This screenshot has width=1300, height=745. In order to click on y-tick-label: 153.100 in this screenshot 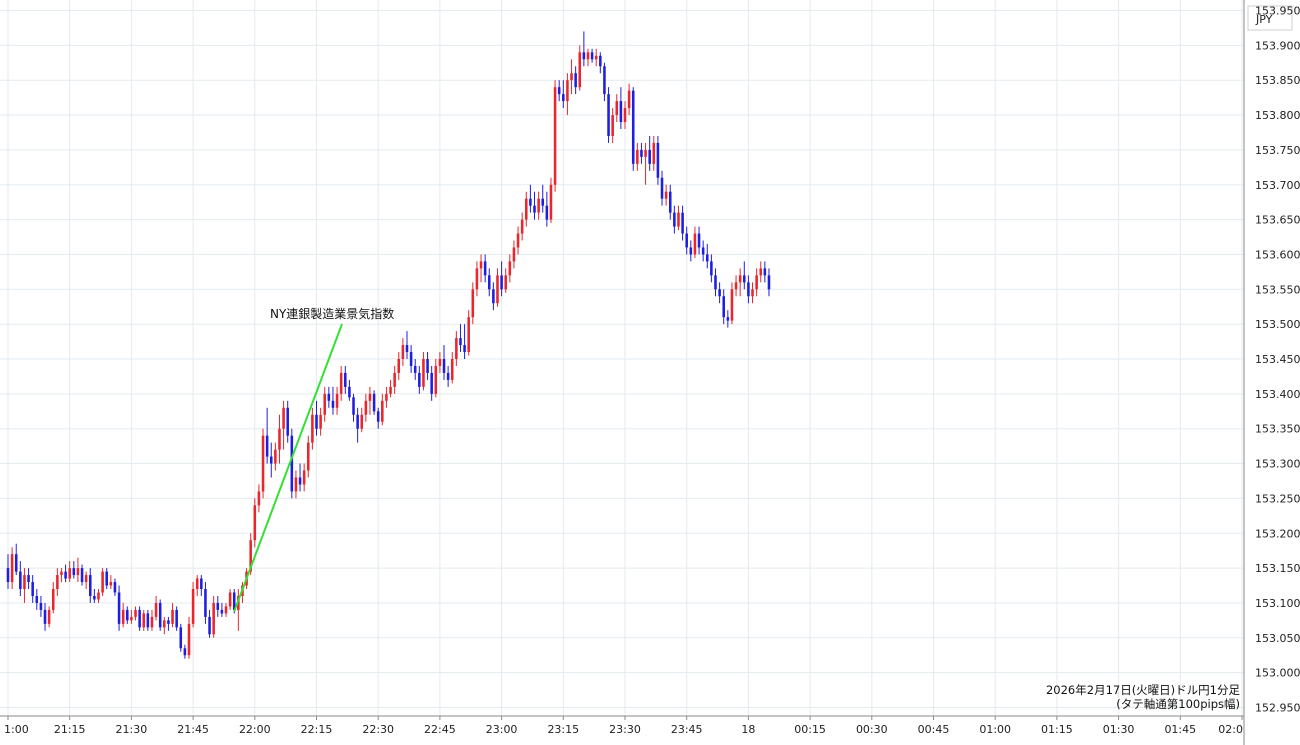, I will do `click(1277, 603)`.